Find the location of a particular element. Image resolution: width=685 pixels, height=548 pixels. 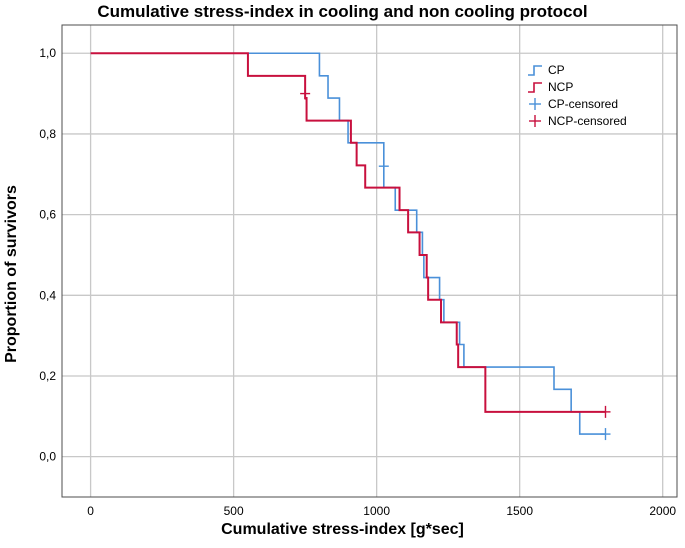

x-tick-label: 1500 is located at coordinates (519, 511).